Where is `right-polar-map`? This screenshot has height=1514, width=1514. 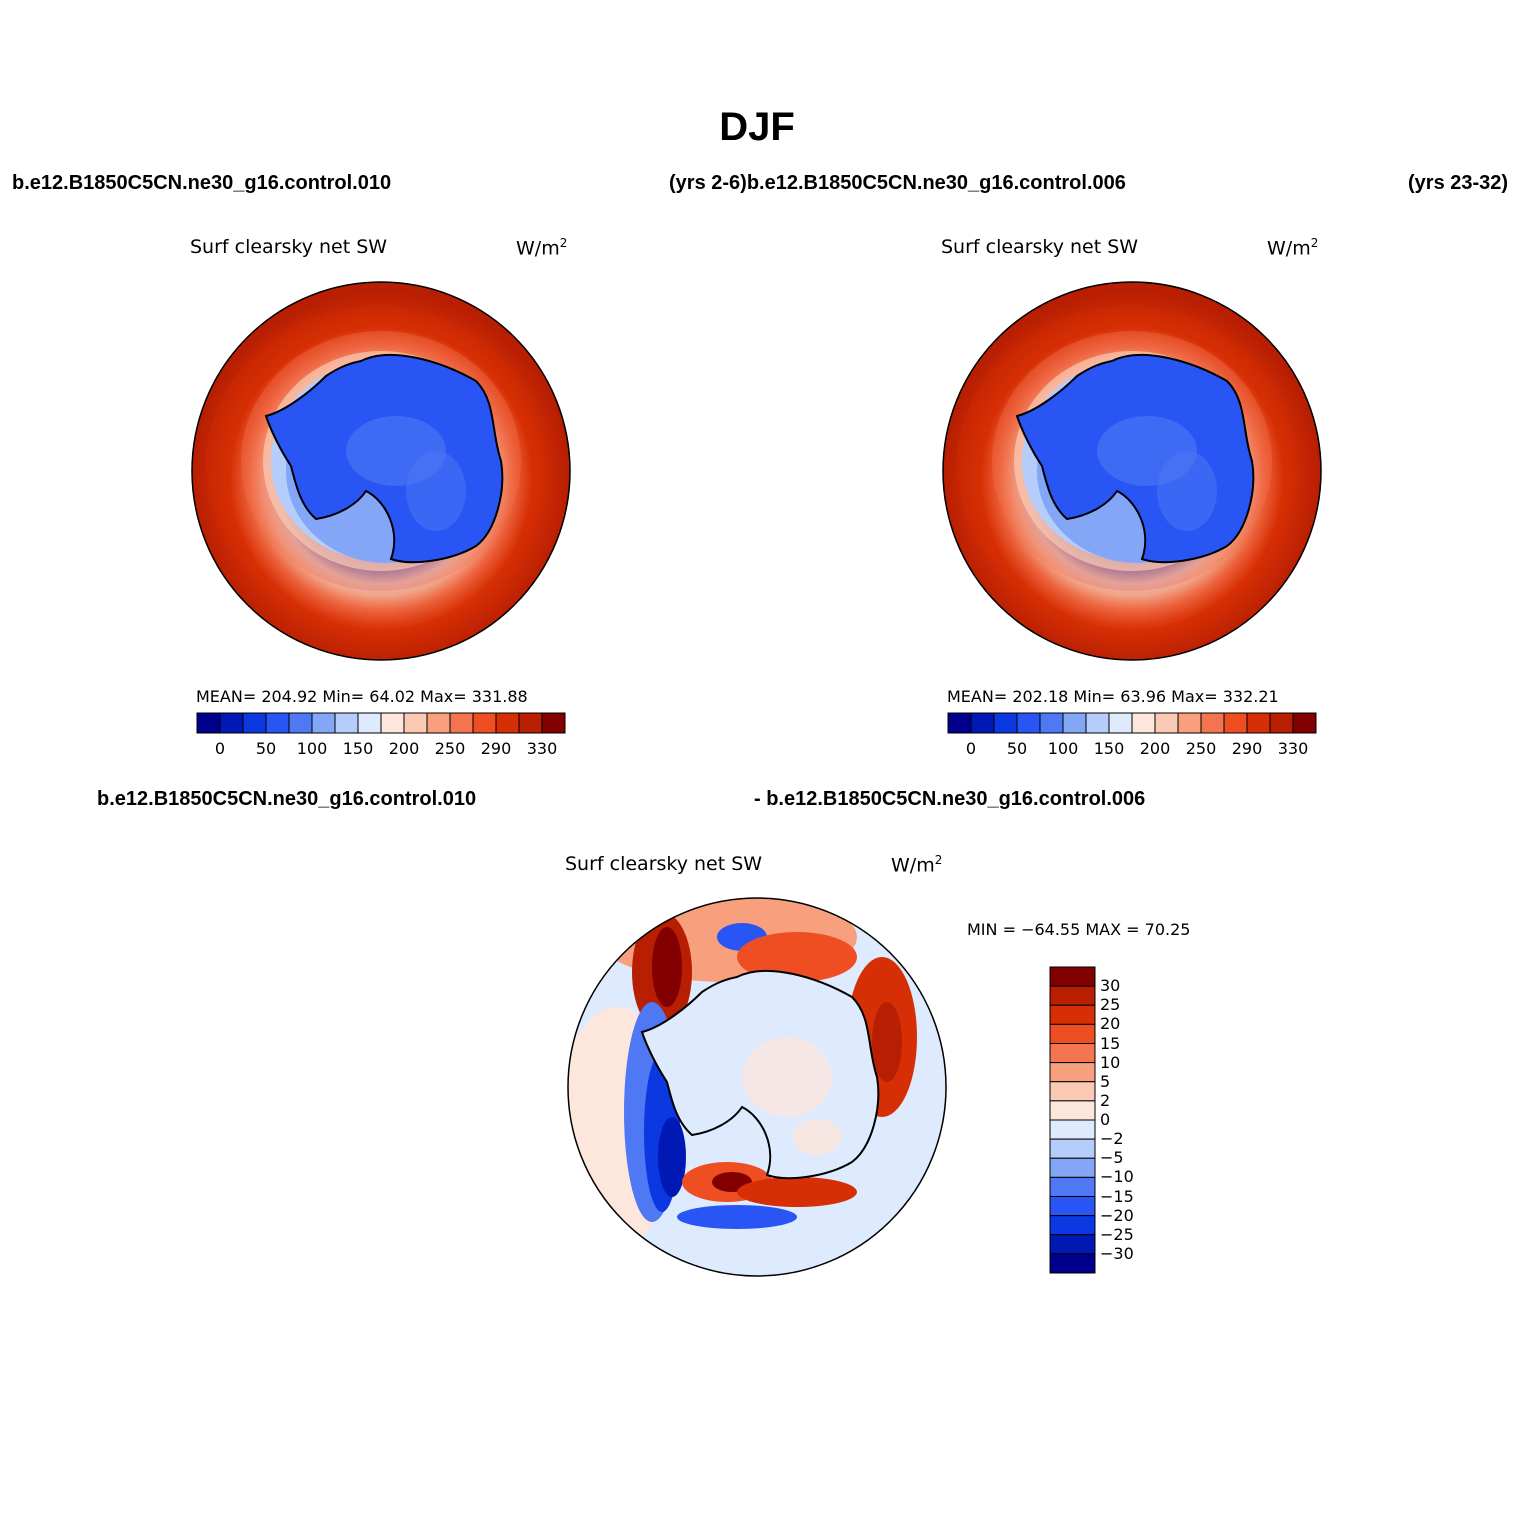 right-polar-map is located at coordinates (1132, 471).